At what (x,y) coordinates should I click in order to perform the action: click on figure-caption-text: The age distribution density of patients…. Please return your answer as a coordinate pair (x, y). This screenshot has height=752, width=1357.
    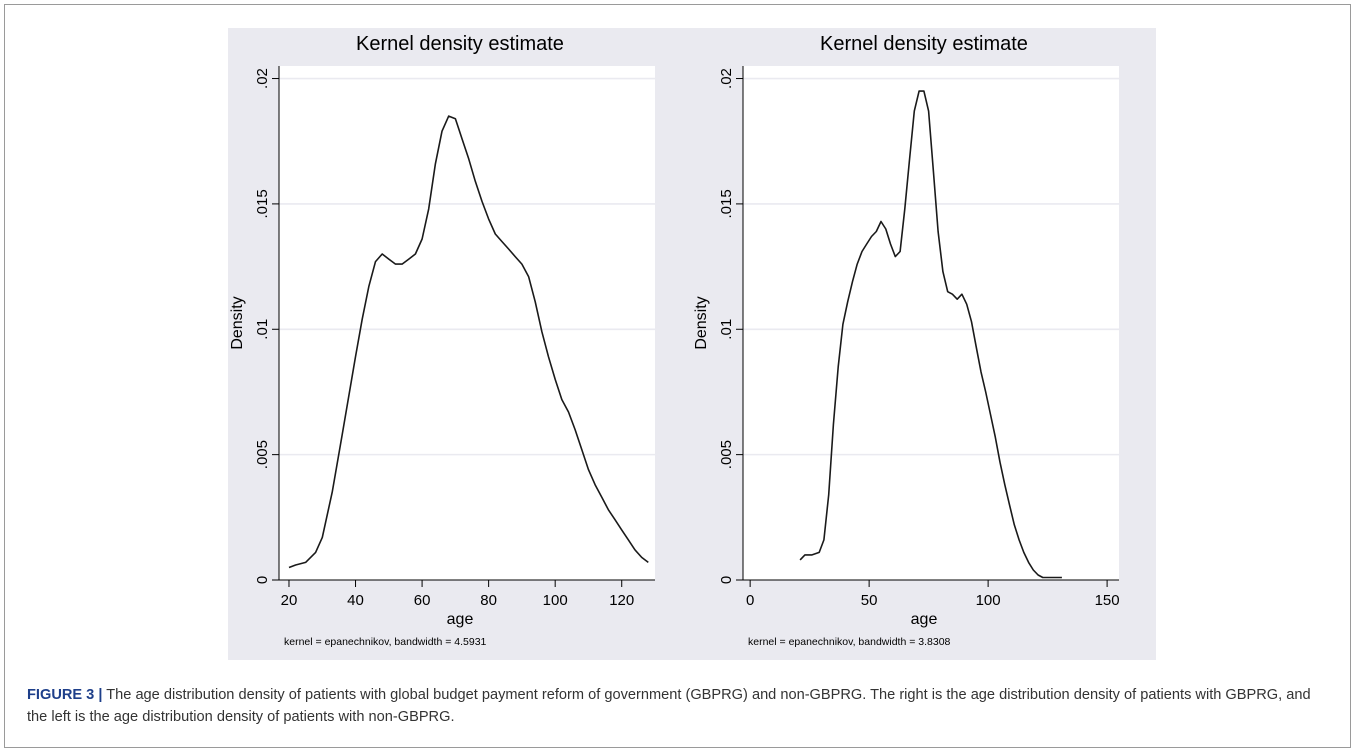
    Looking at the image, I should click on (669, 706).